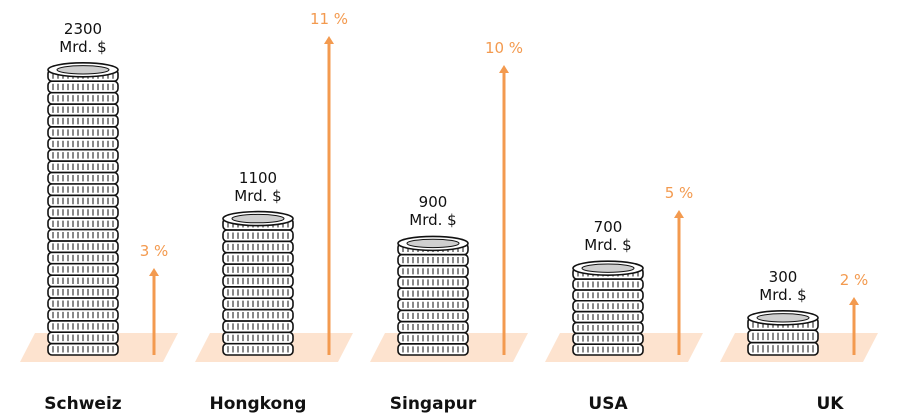 The width and height of the screenshot is (897, 417). What do you see at coordinates (783, 285) in the screenshot?
I see `value-label: 300 Mrd. $` at bounding box center [783, 285].